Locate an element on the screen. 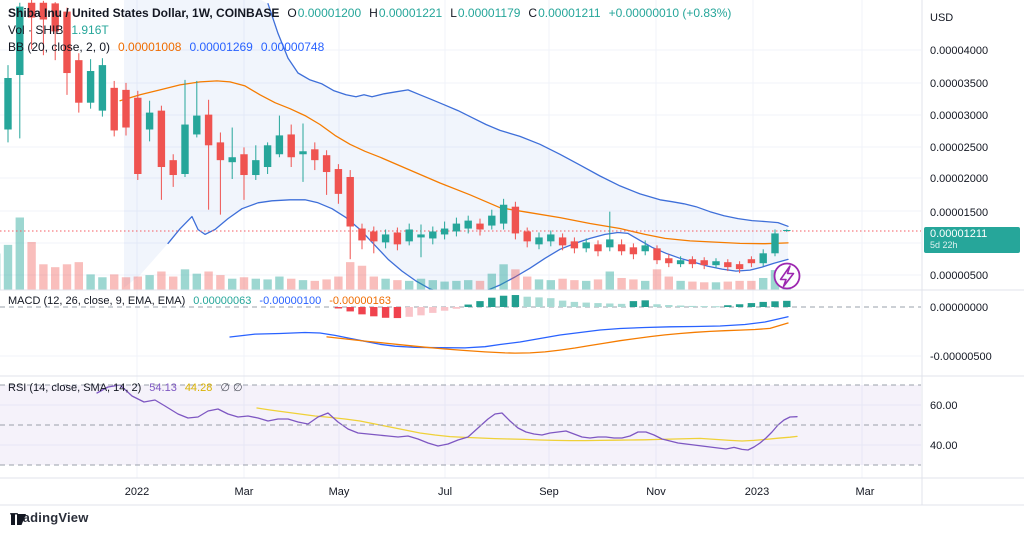 This screenshot has width=1024, height=539. tradingview-logo: TradingView is located at coordinates (49, 517).